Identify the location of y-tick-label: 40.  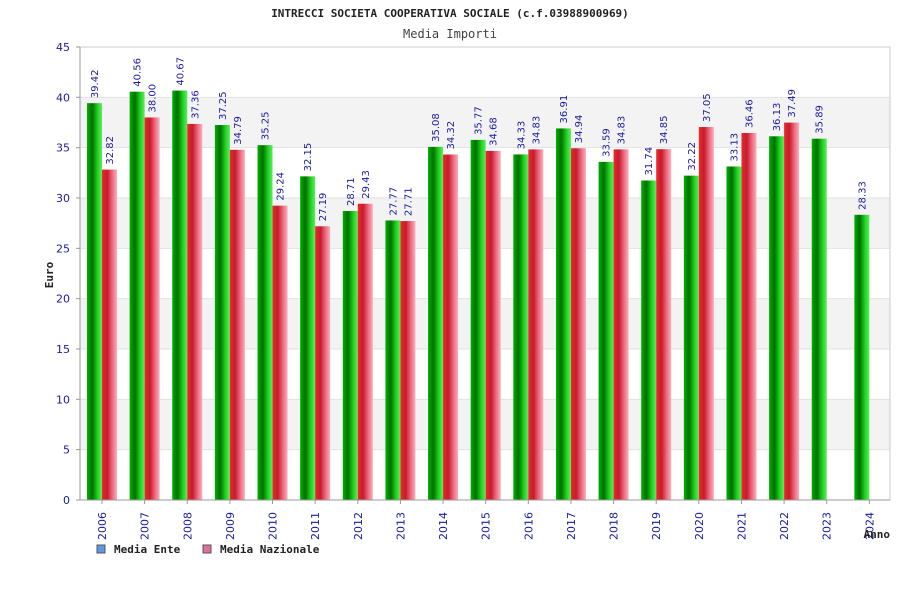
(63, 97).